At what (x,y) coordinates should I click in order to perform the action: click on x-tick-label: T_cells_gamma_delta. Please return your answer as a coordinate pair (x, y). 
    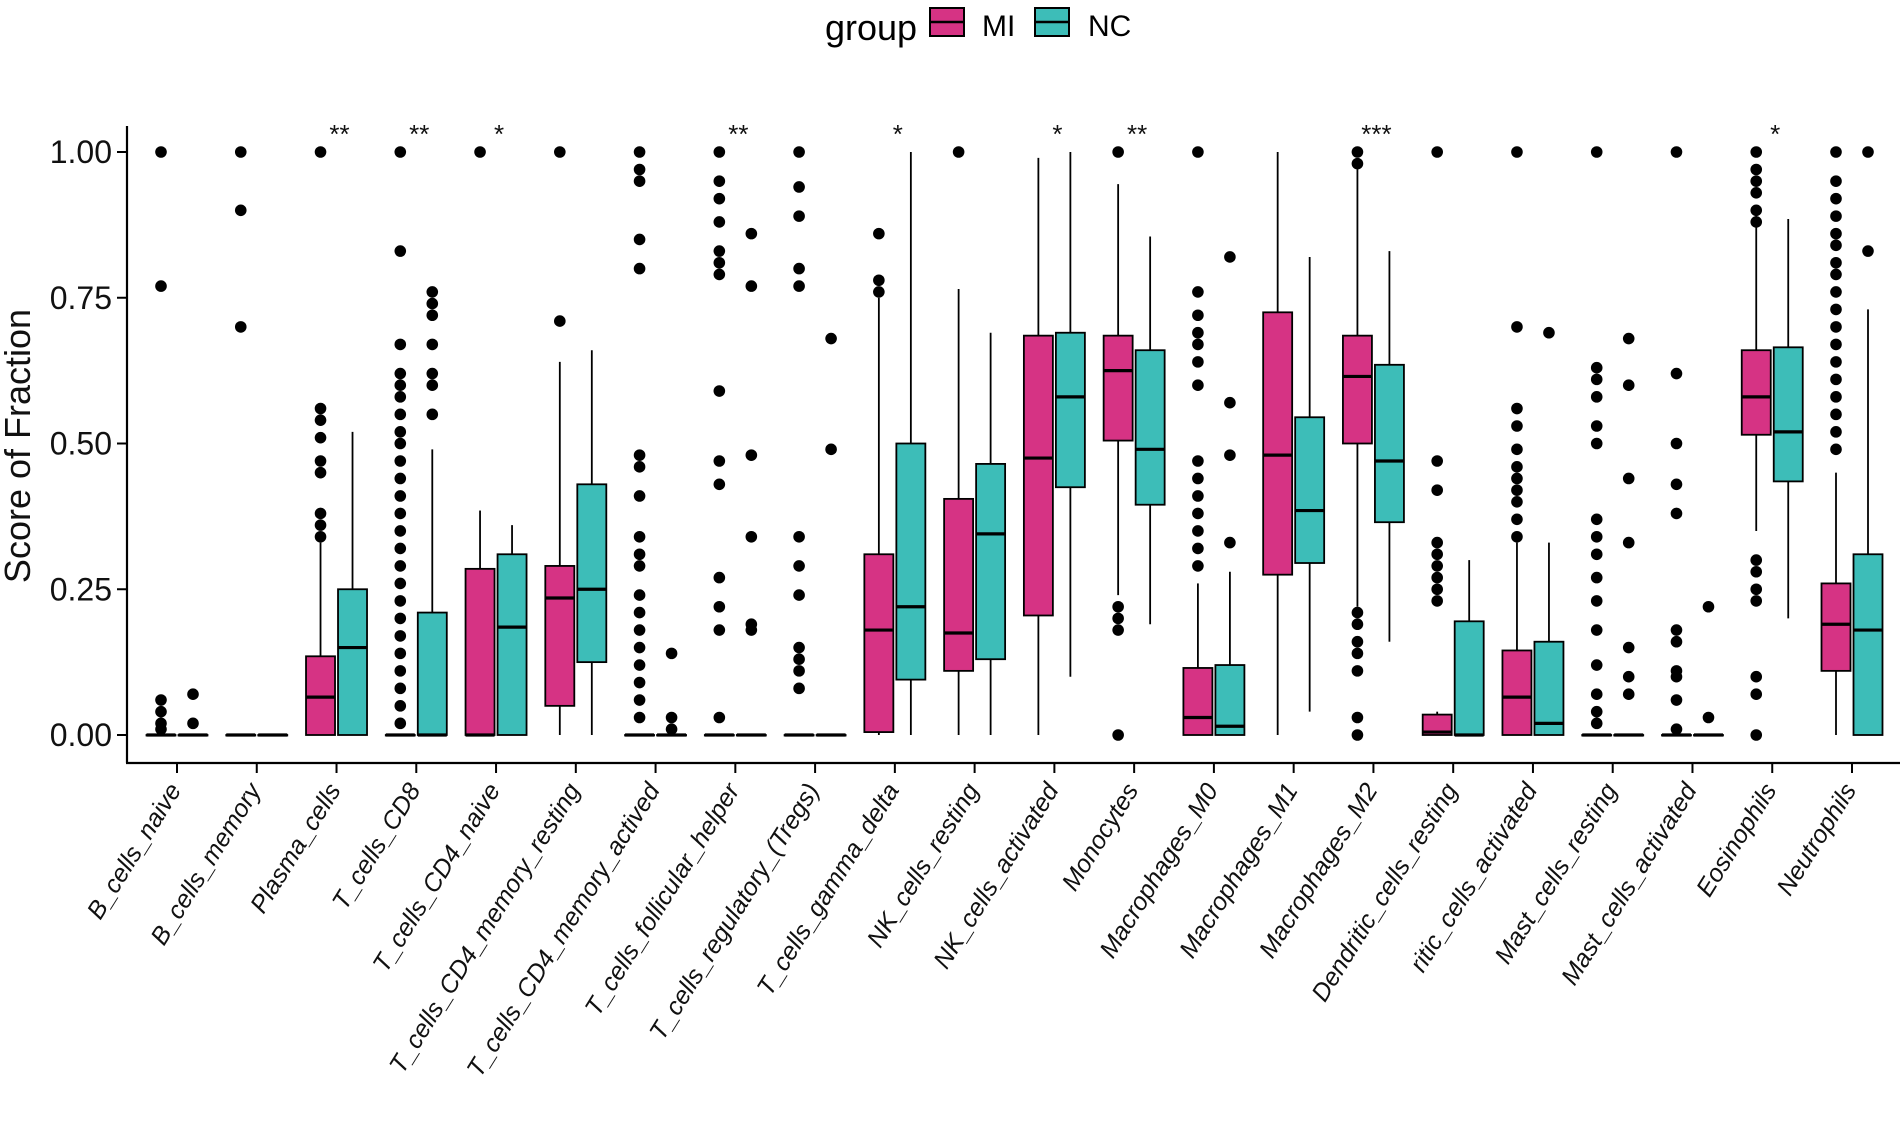
    Looking at the image, I should click on (828, 889).